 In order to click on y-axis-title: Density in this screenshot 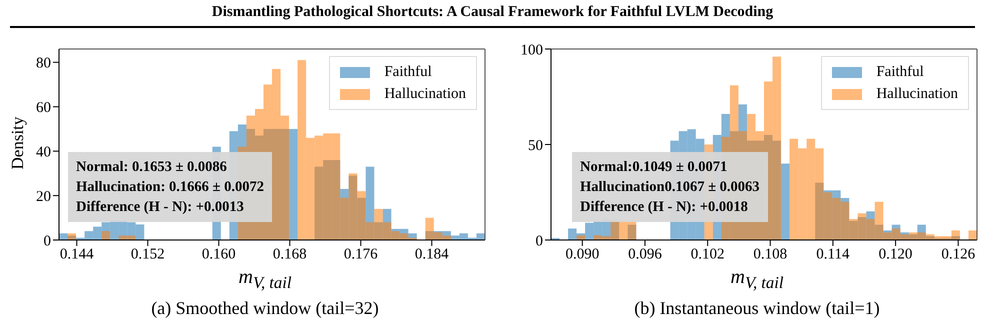, I will do `click(18, 143)`.